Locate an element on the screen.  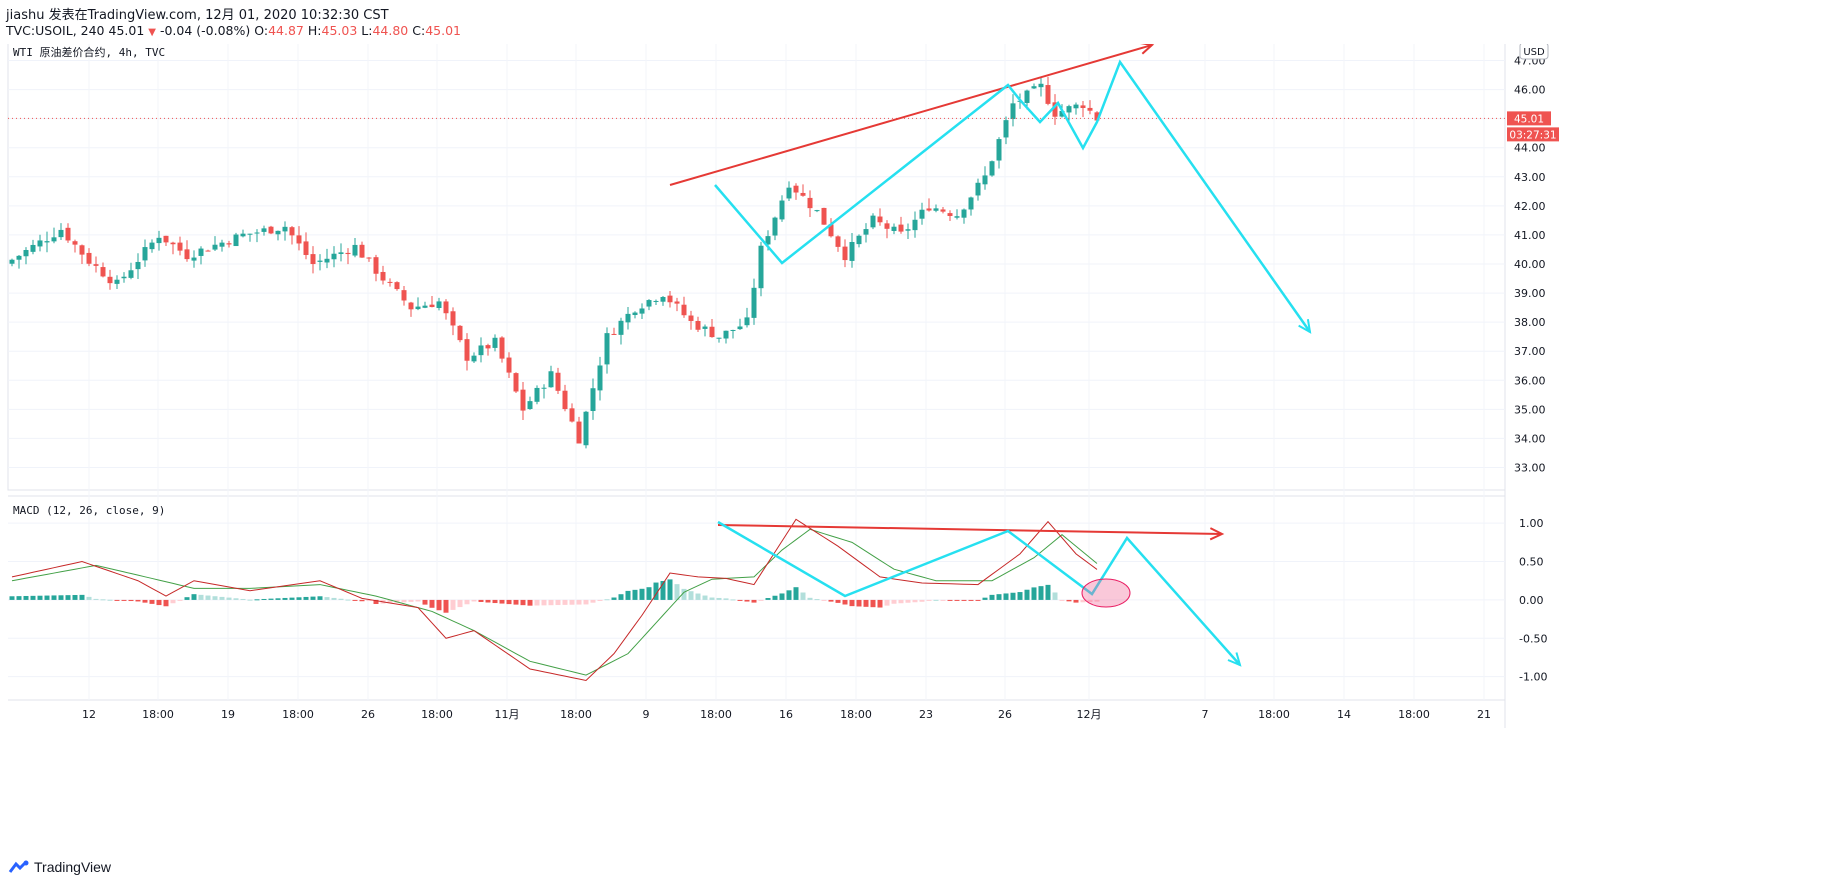
main-y-tick: 42.00 is located at coordinates (1530, 206).